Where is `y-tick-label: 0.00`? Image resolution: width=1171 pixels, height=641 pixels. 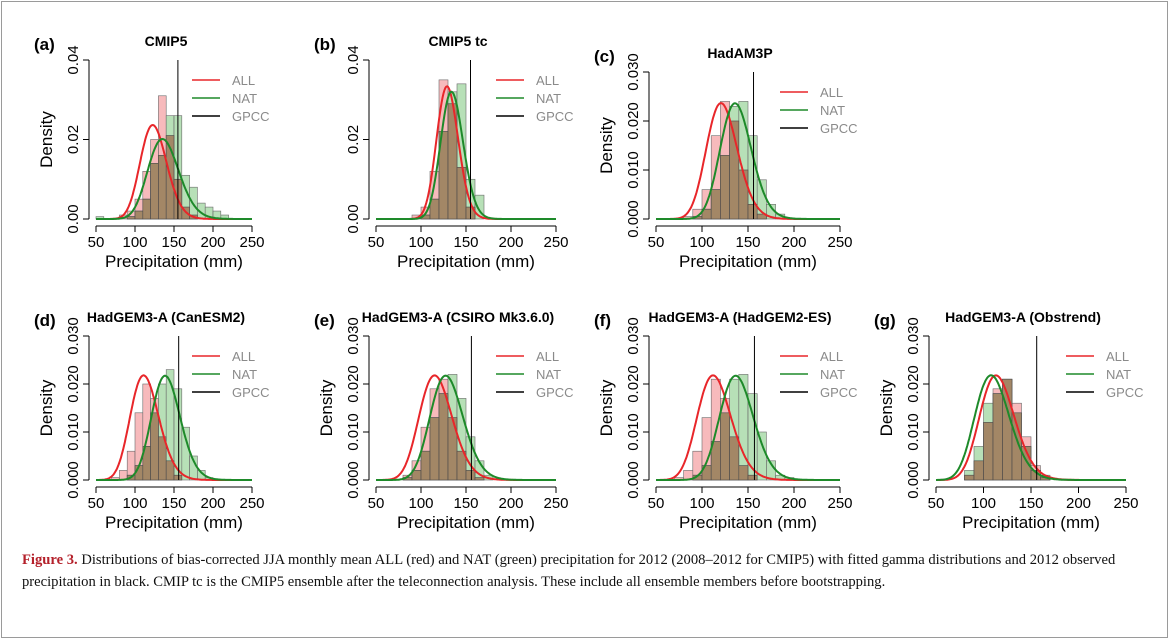
y-tick-label: 0.00 is located at coordinates (353, 218).